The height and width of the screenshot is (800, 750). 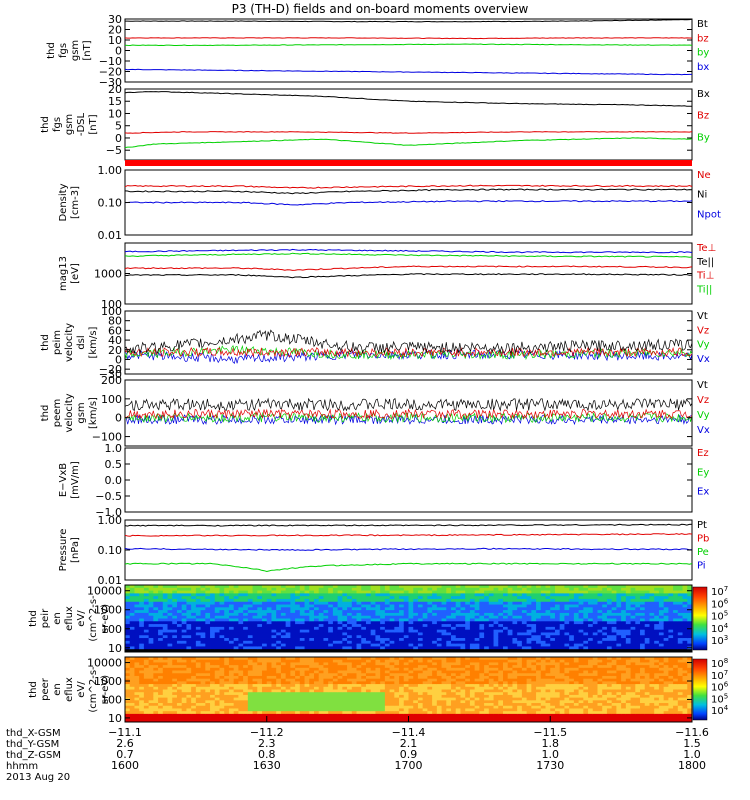 What do you see at coordinates (69, 618) in the screenshot?
I see `y-axis-label-line: eflux` at bounding box center [69, 618].